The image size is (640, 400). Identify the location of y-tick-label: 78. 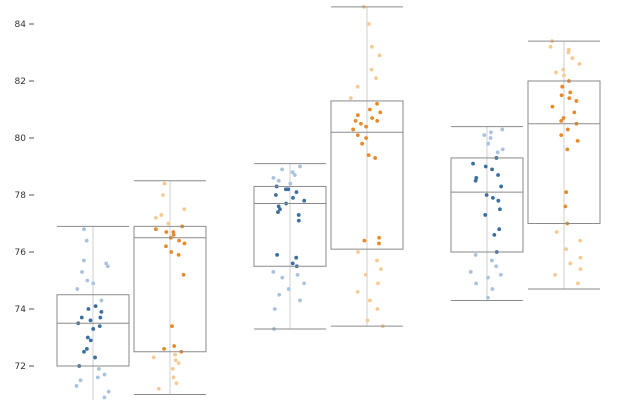
(21, 196).